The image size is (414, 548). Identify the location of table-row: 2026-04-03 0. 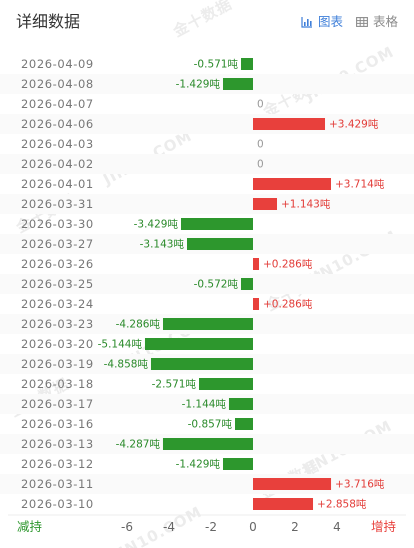
(142, 144).